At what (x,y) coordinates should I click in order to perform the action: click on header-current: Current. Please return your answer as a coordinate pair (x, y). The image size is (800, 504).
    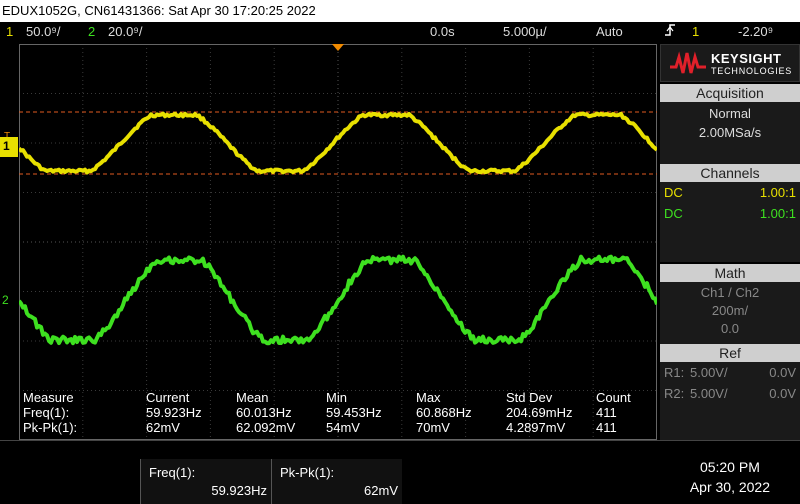
    Looking at the image, I should click on (168, 397).